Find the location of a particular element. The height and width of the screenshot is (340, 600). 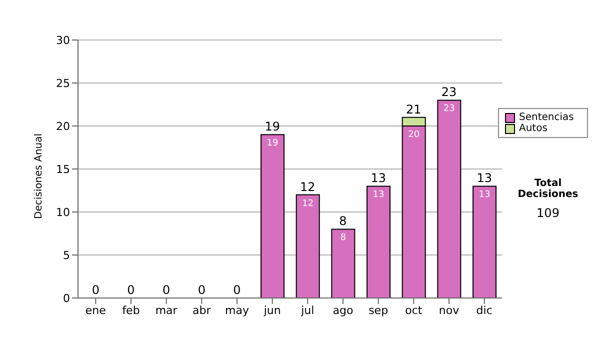

total-label: 12 is located at coordinates (308, 187).